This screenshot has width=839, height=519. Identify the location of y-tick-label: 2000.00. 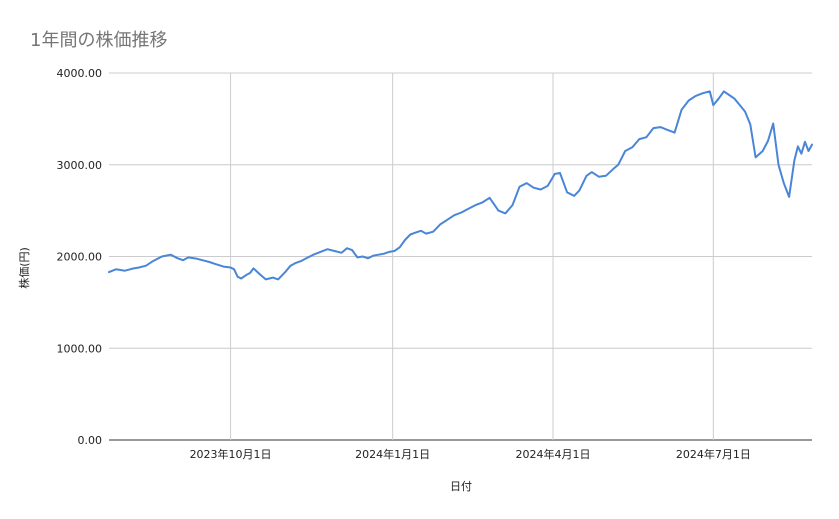
(80, 257).